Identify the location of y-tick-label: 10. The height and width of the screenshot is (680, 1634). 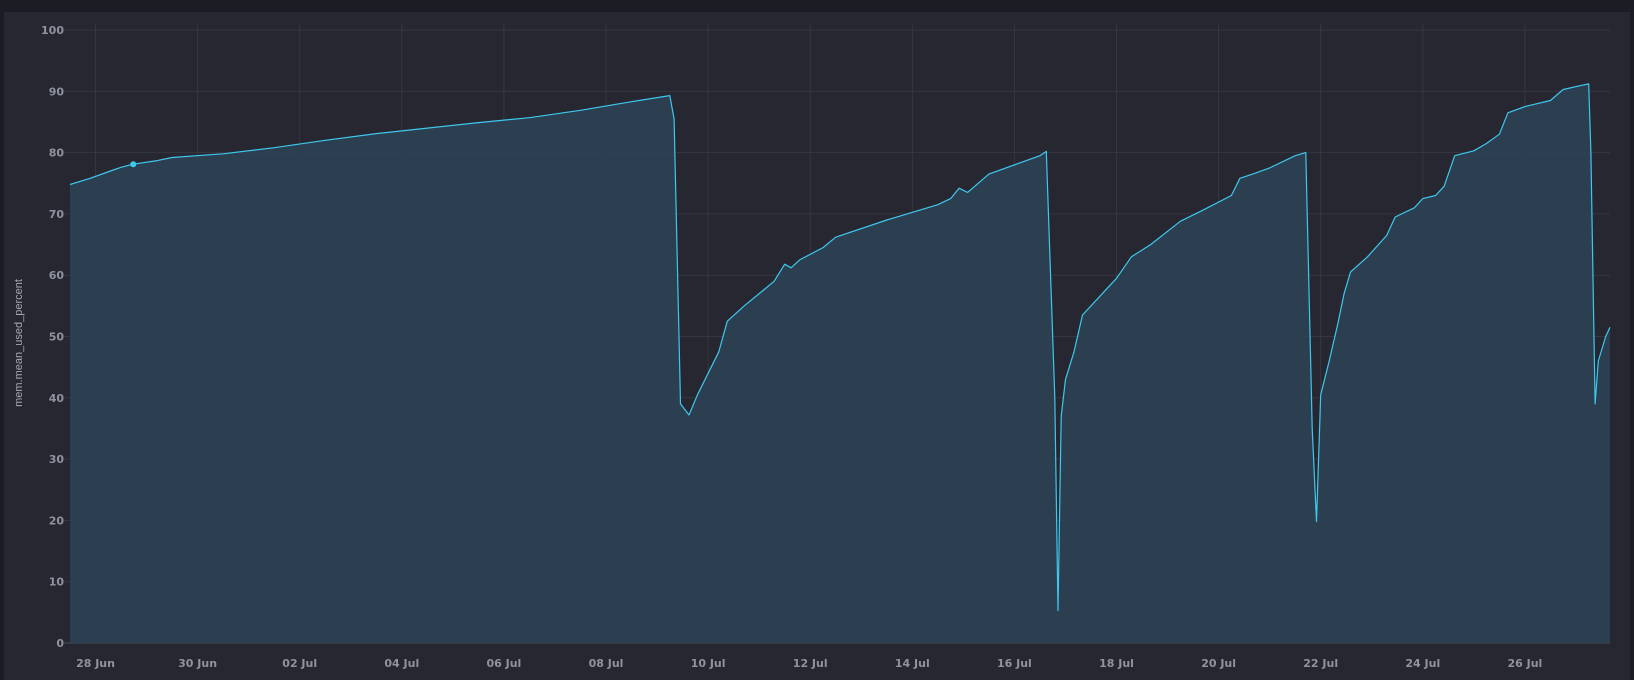
(57, 582).